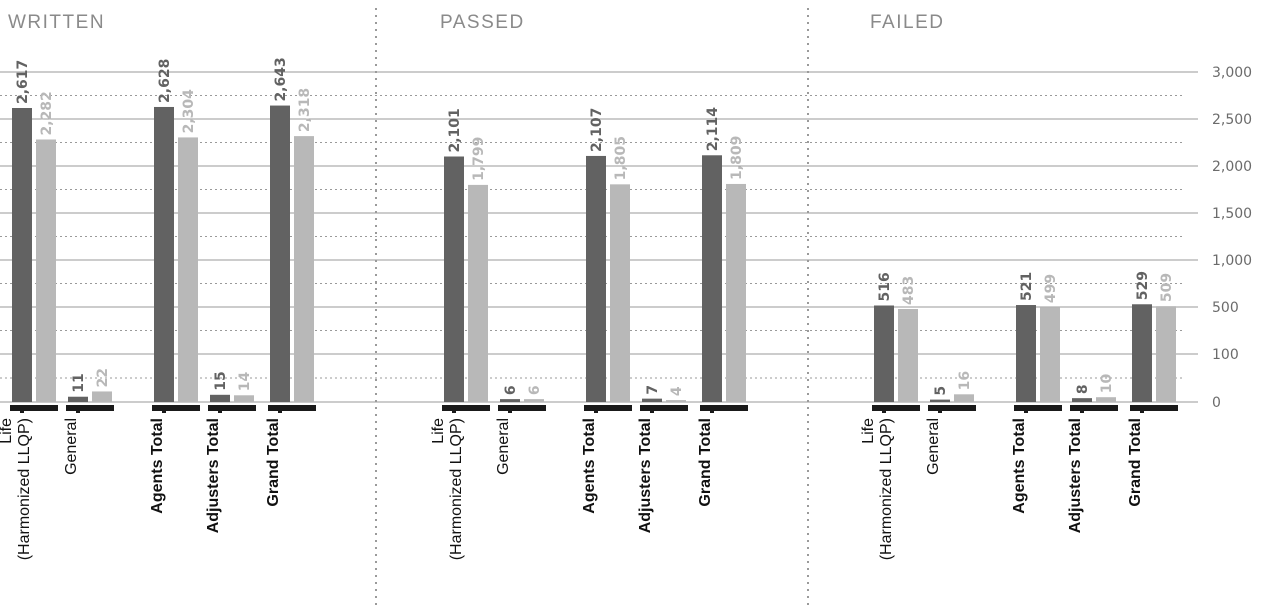 The image size is (1278, 608). Describe the element at coordinates (737, 158) in the screenshot. I see `value-label-previous: 1,809` at that location.